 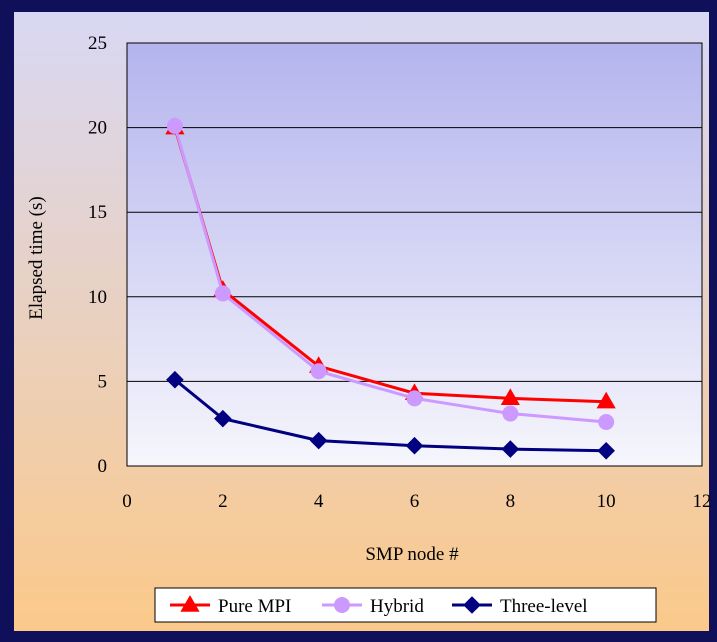 What do you see at coordinates (319, 501) in the screenshot?
I see `x-tick-label: 4` at bounding box center [319, 501].